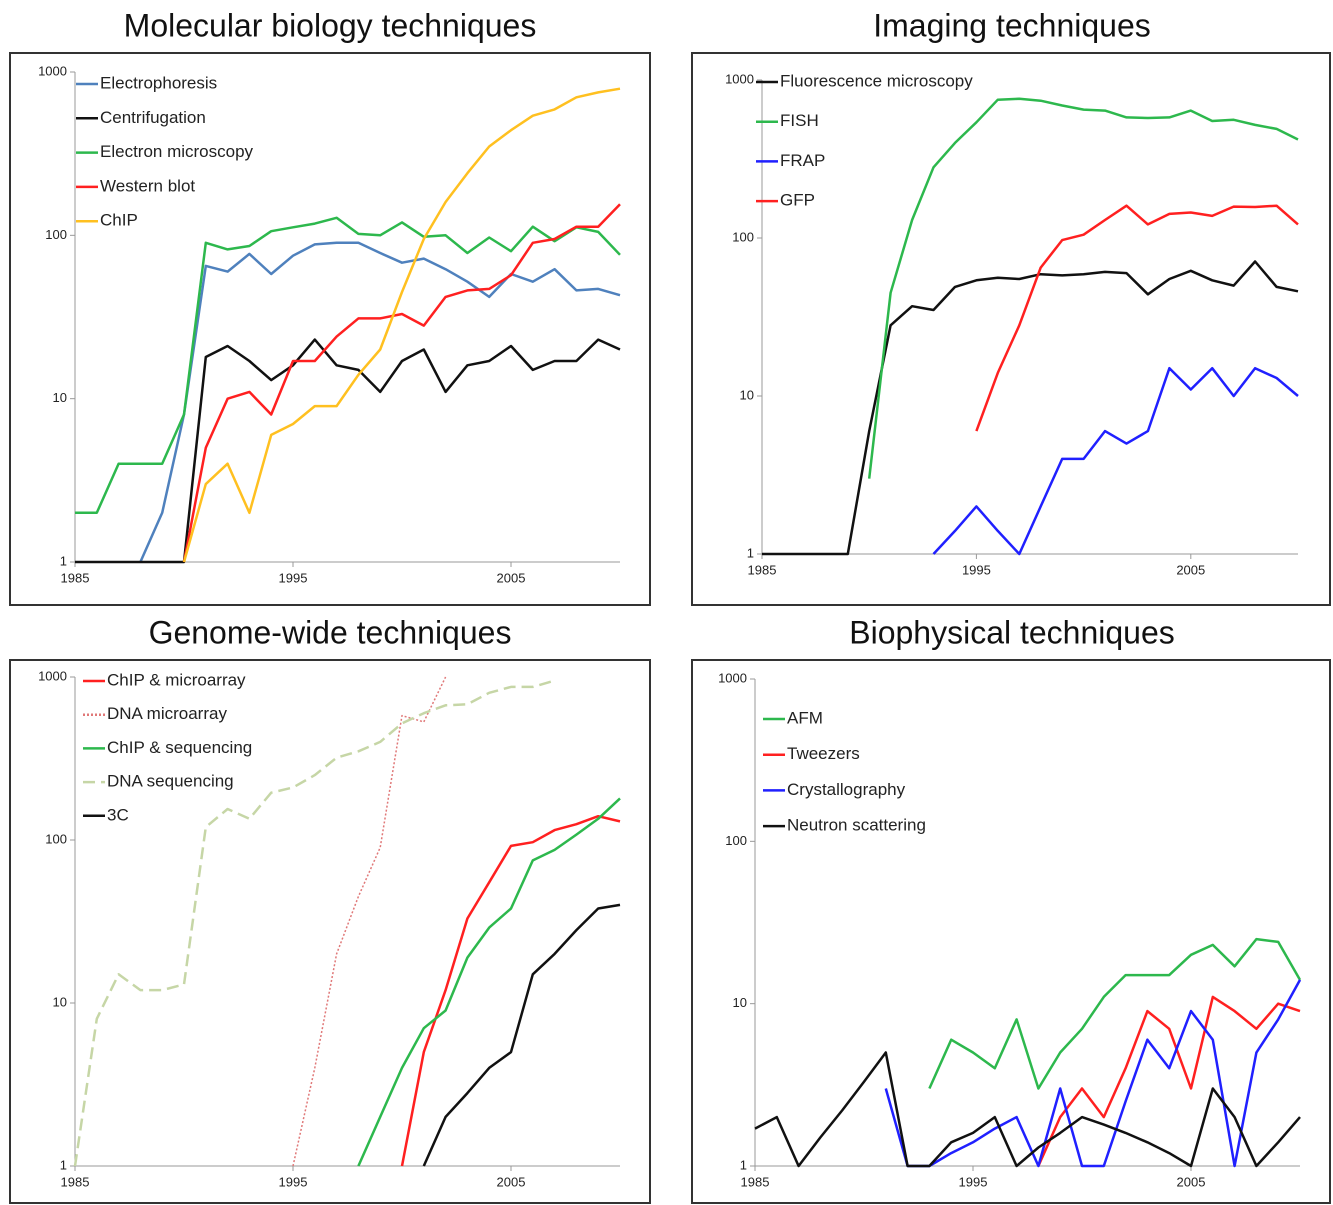 This screenshot has width=1333, height=1205. What do you see at coordinates (846, 789) in the screenshot?
I see `legend-label: Crystallography` at bounding box center [846, 789].